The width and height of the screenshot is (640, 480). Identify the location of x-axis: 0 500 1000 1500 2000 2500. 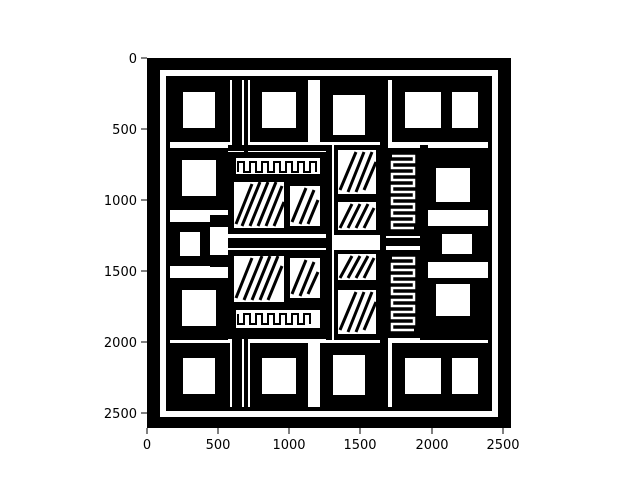
(331, 440).